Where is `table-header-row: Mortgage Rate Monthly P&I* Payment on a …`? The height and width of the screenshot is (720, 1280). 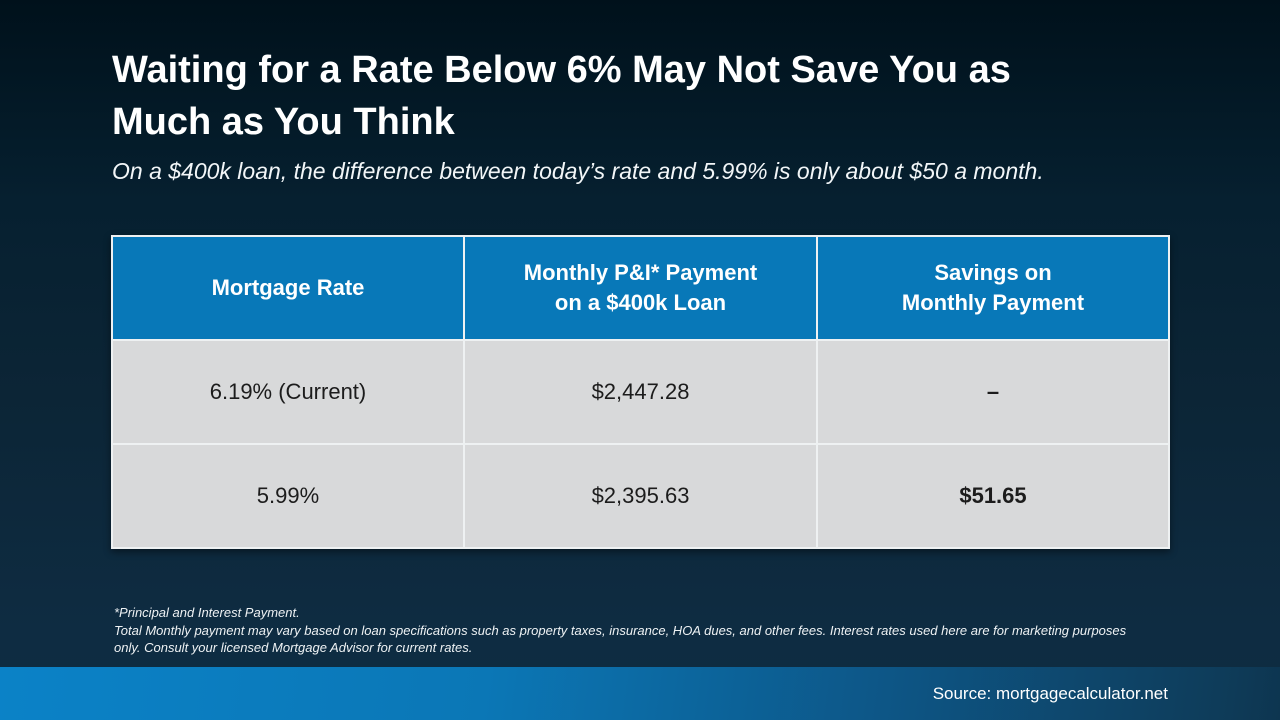
table-header-row: Mortgage Rate Monthly P&I* Payment on a … is located at coordinates (640, 288).